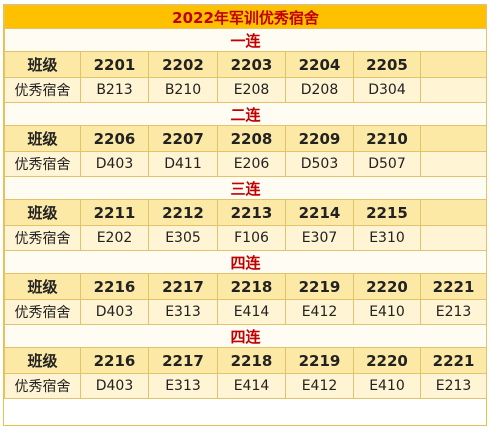 This screenshot has width=490, height=430. Describe the element at coordinates (319, 90) in the screenshot. I see `dorm-cell: D208` at that location.